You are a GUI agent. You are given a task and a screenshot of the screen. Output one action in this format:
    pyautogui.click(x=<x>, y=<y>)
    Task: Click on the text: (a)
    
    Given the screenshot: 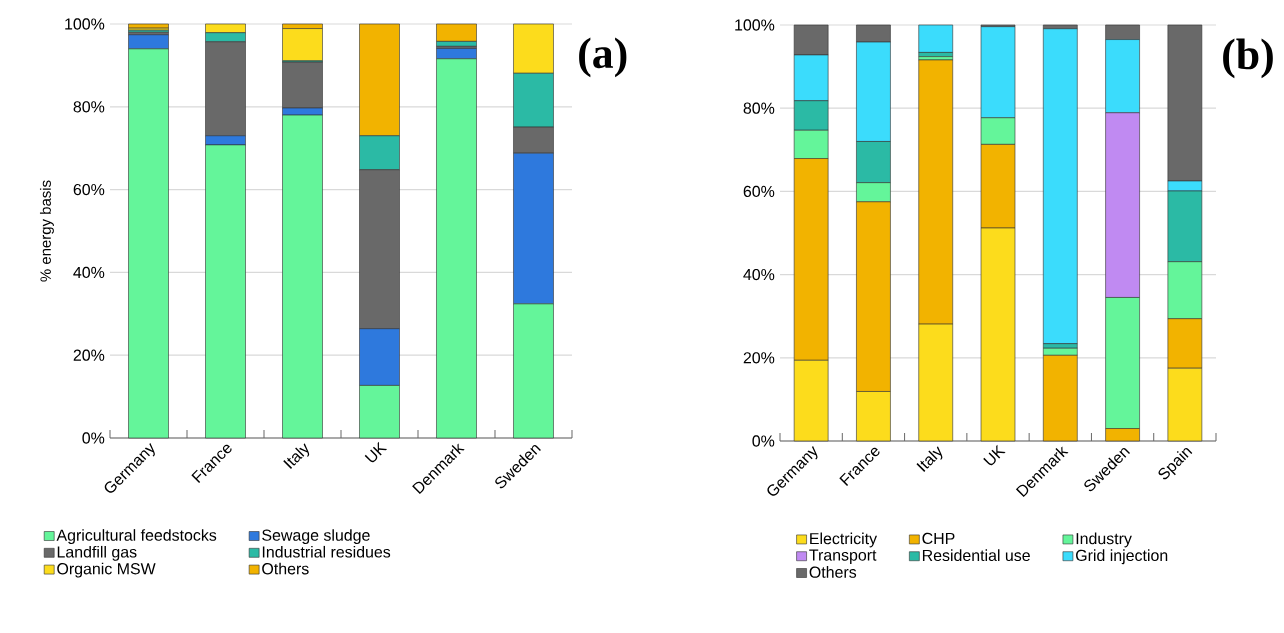 What is the action you would take?
    pyautogui.click(x=603, y=57)
    